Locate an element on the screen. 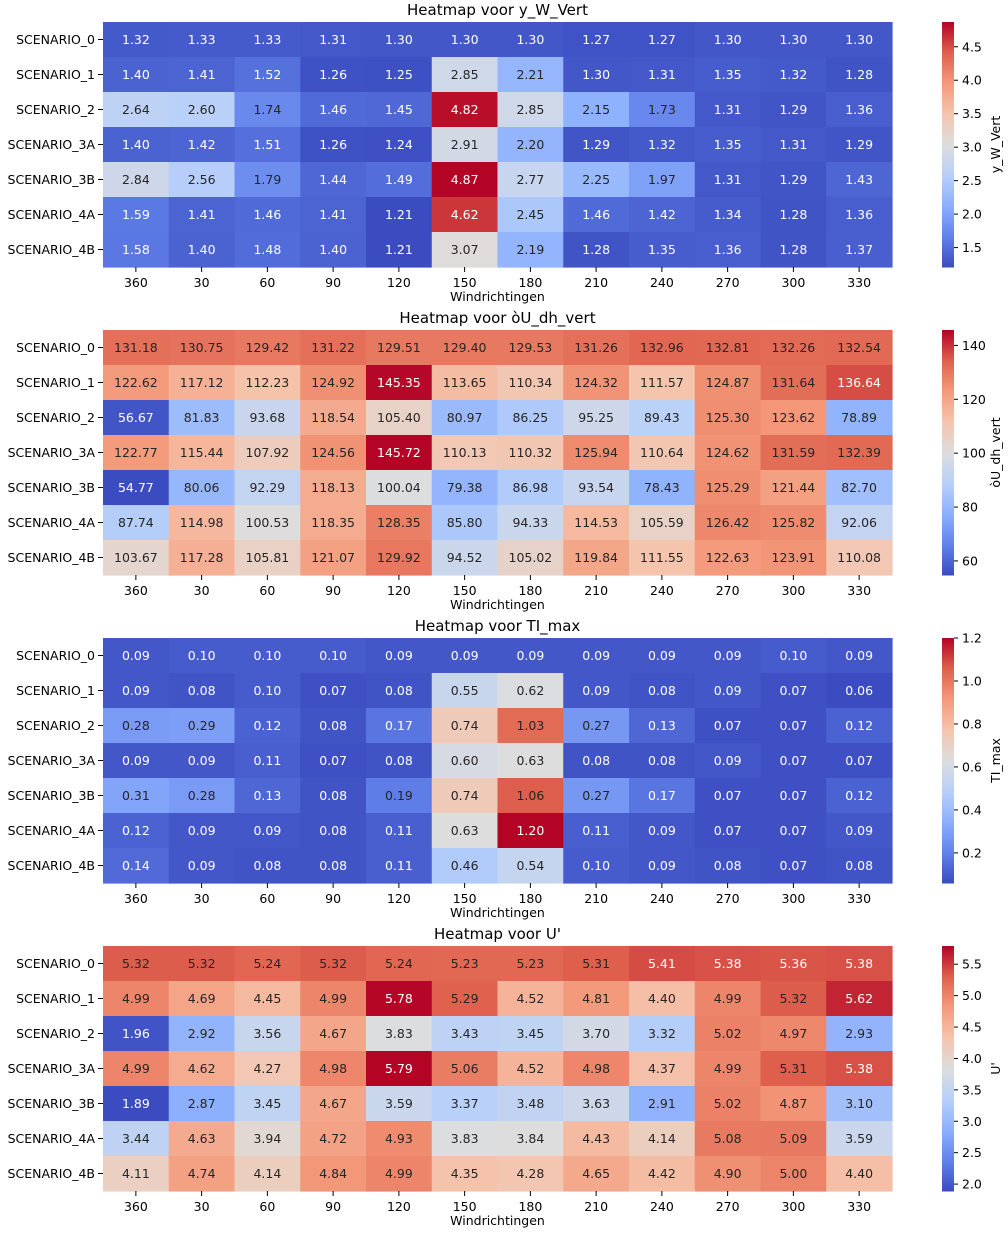  cell-value-label: 2.87 is located at coordinates (202, 1103).